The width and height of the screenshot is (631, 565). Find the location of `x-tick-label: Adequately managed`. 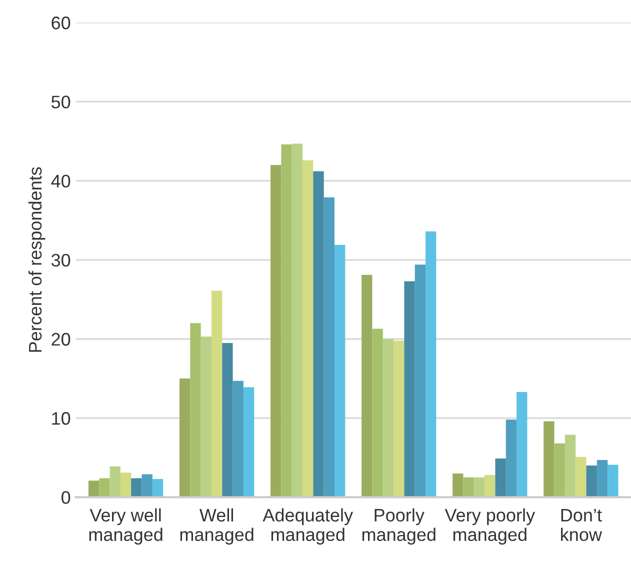

x-tick-label: Adequately managed is located at coordinates (307, 526).